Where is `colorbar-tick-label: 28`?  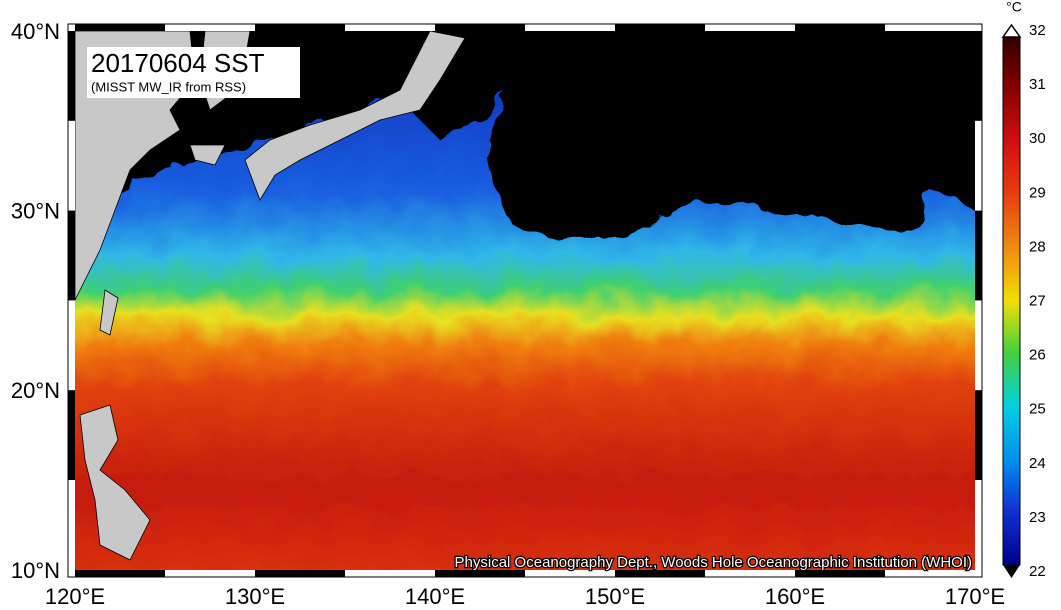 colorbar-tick-label: 28 is located at coordinates (1037, 246).